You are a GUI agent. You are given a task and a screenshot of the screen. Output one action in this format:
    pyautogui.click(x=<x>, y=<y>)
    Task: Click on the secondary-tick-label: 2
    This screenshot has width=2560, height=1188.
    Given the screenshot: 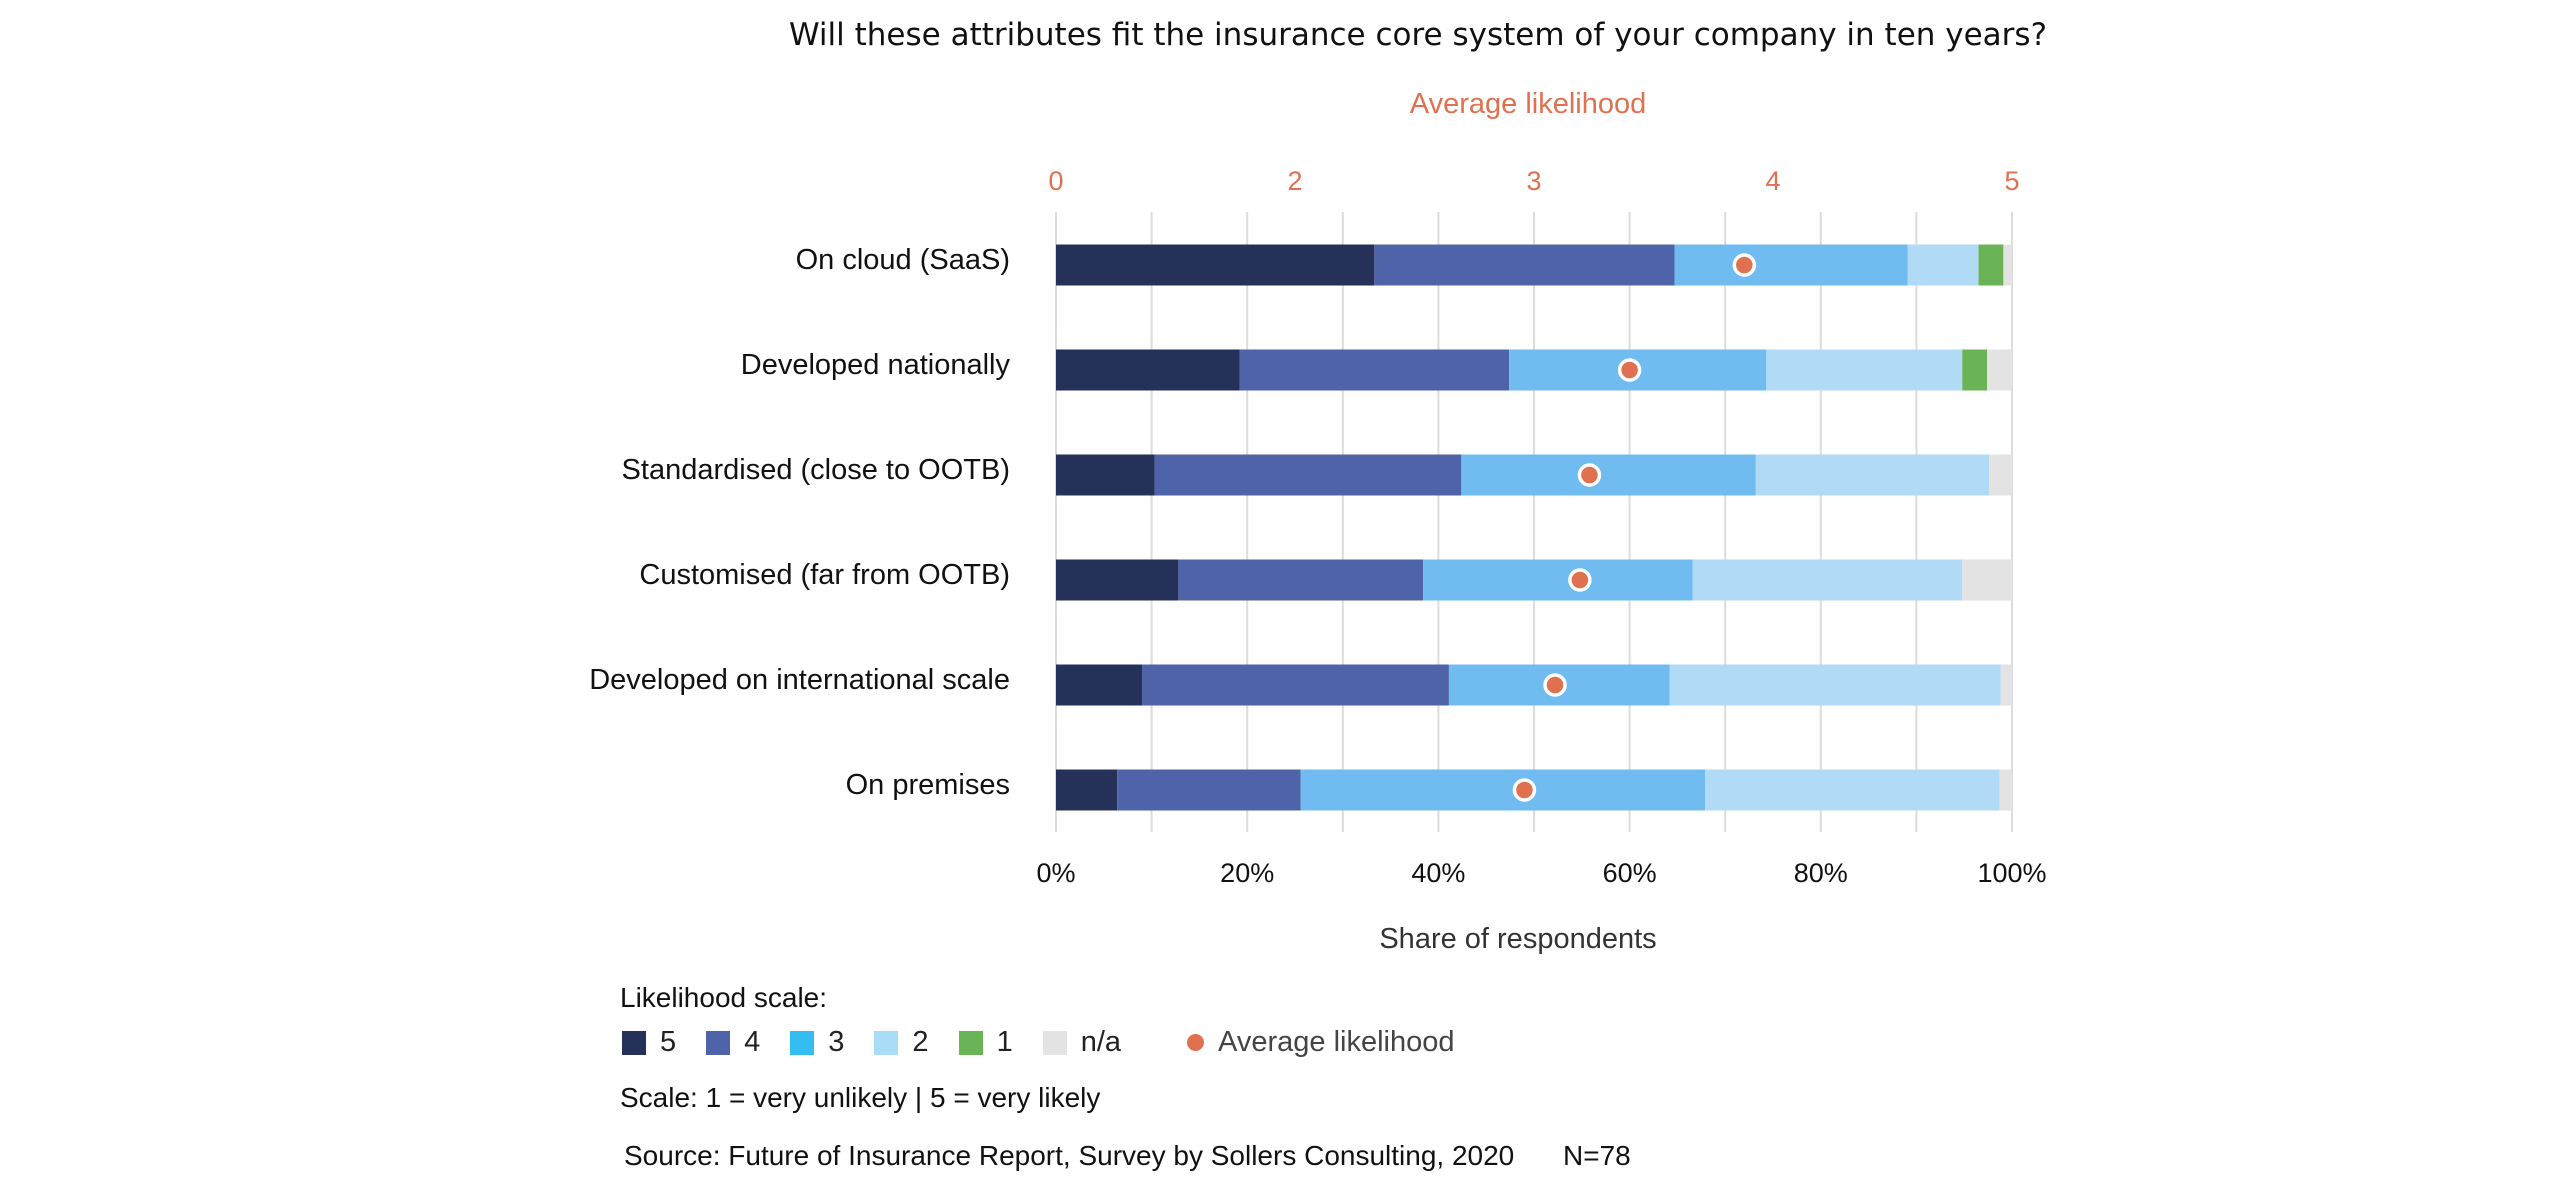 What is the action you would take?
    pyautogui.click(x=1294, y=181)
    